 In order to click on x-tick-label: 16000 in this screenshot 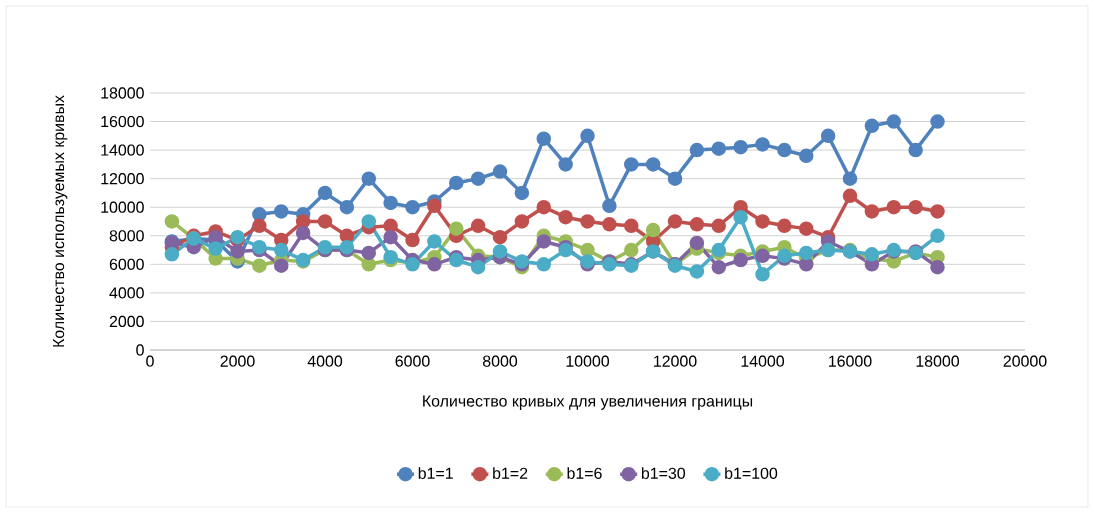, I will do `click(850, 361)`.